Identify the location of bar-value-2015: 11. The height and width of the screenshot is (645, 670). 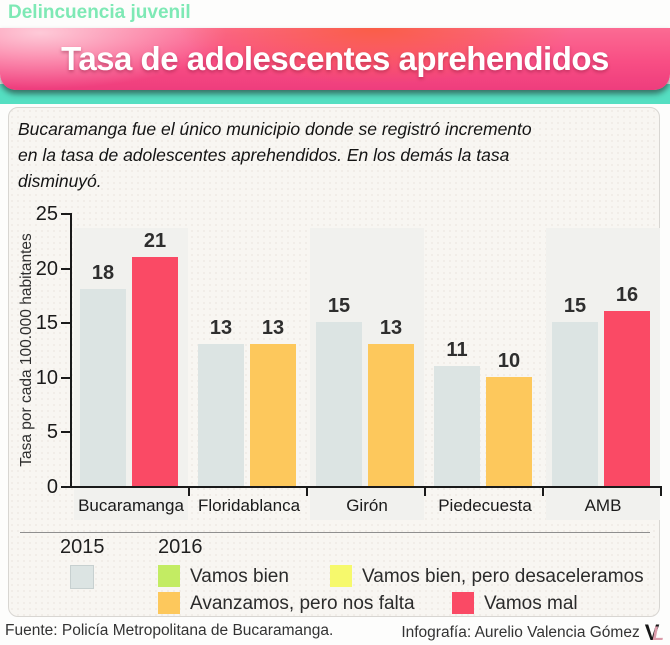
(457, 349).